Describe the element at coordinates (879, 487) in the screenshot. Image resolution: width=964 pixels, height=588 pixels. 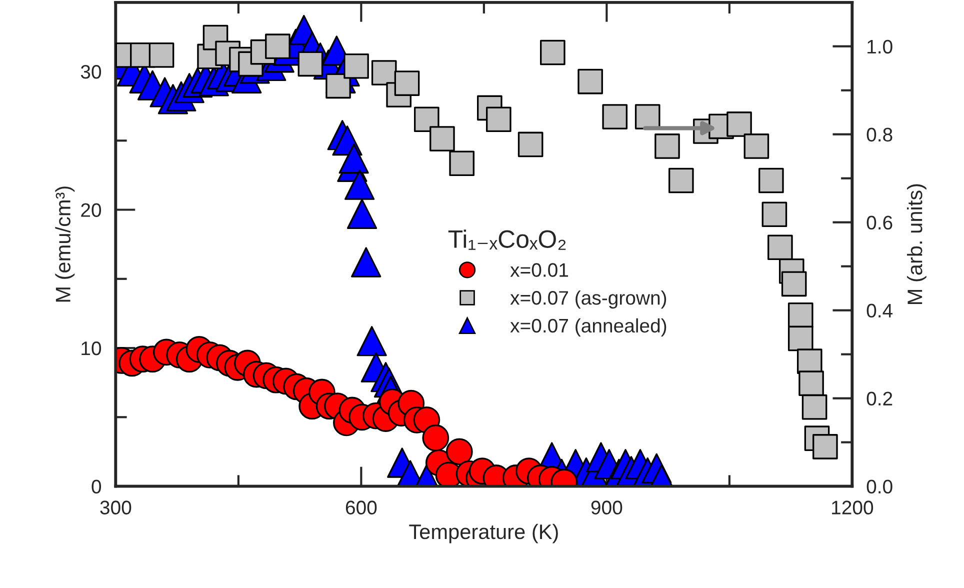
I see `text: 0.0` at that location.